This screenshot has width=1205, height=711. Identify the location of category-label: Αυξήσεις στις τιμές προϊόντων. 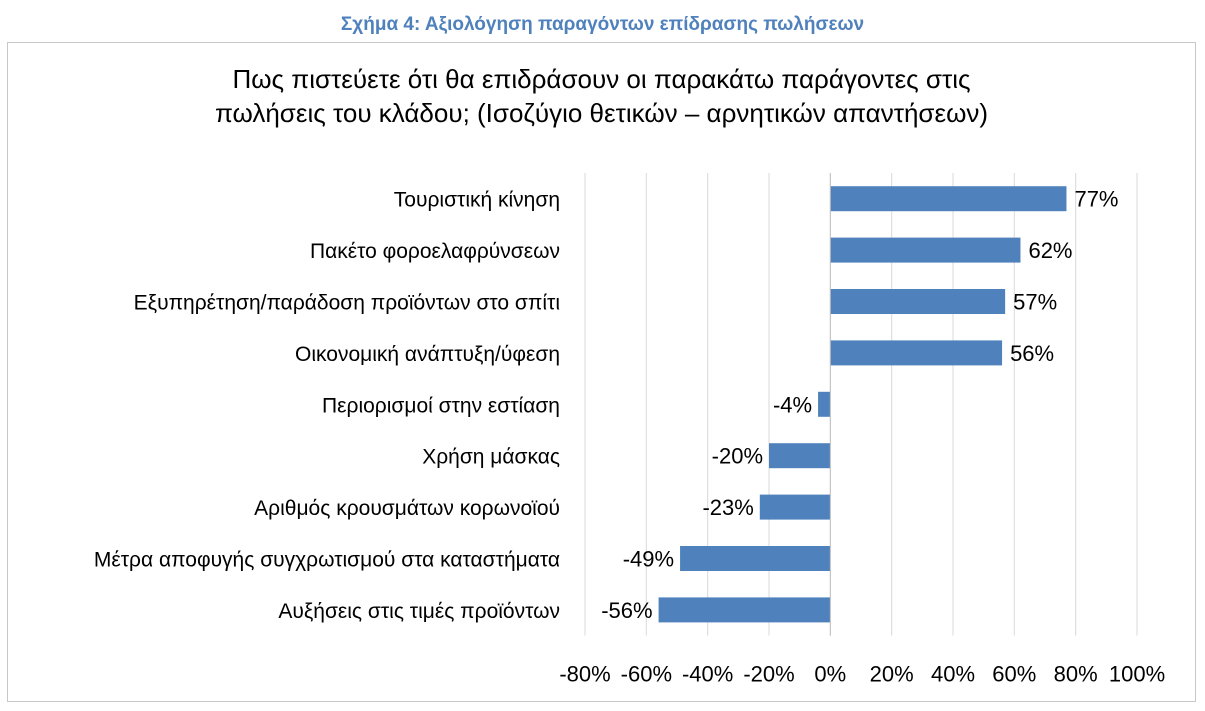
(419, 611).